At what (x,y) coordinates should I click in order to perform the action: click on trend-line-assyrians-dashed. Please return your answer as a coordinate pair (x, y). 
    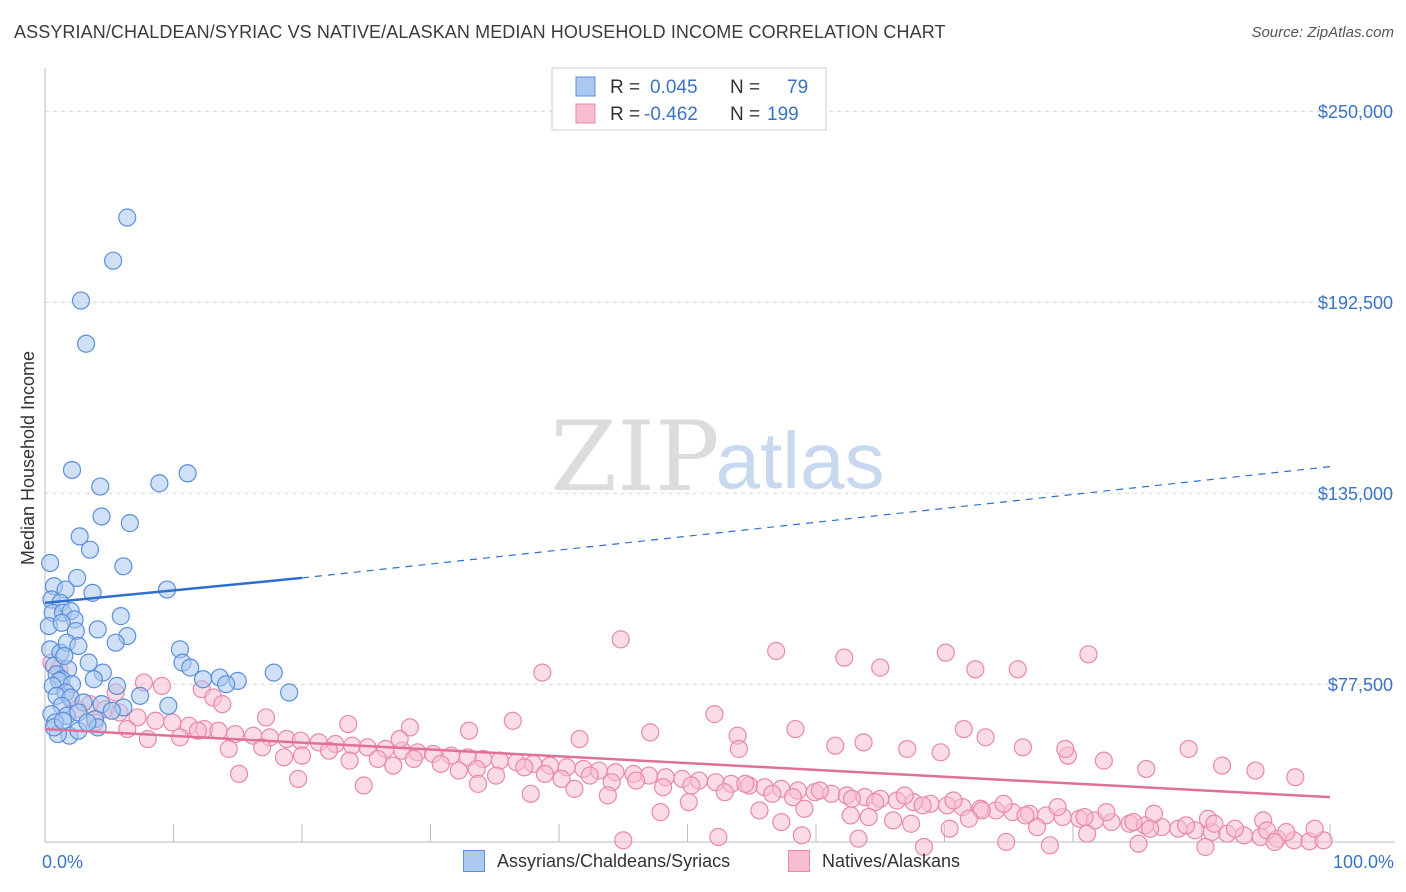
    Looking at the image, I should click on (816, 522).